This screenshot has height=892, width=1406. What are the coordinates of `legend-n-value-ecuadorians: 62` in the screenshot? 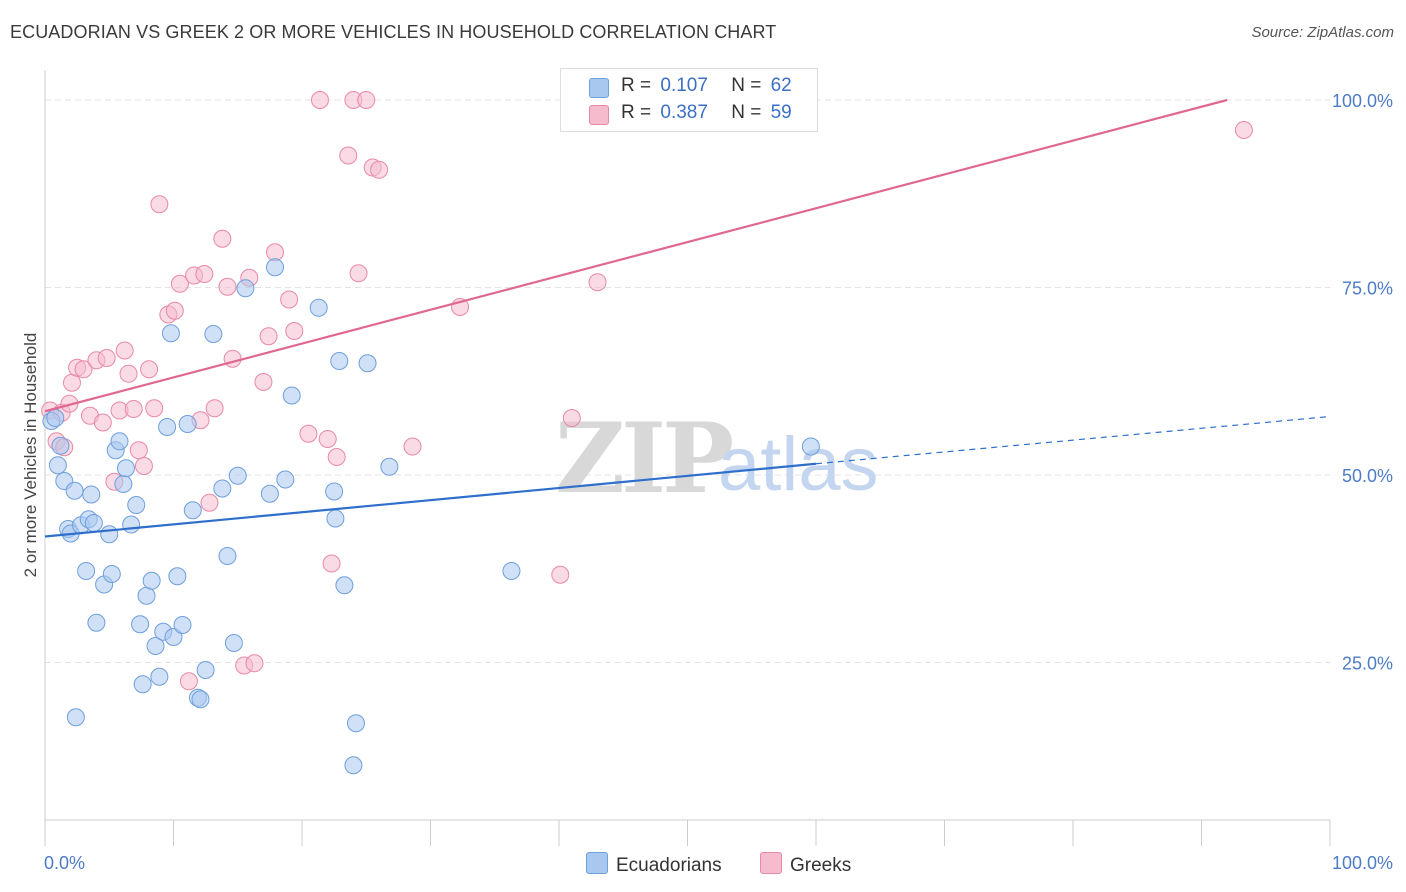 It's located at (781, 85).